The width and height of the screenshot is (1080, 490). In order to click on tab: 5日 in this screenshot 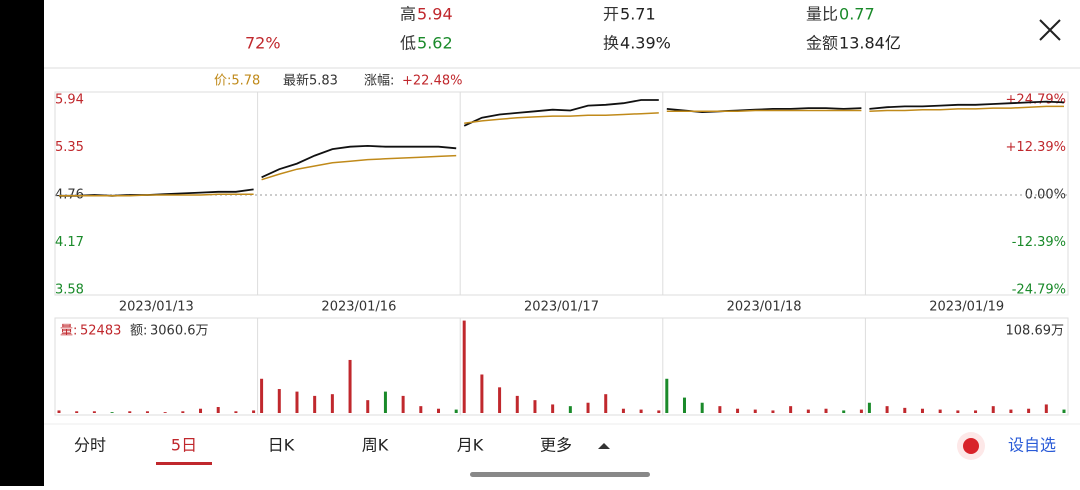, I will do `click(184, 445)`.